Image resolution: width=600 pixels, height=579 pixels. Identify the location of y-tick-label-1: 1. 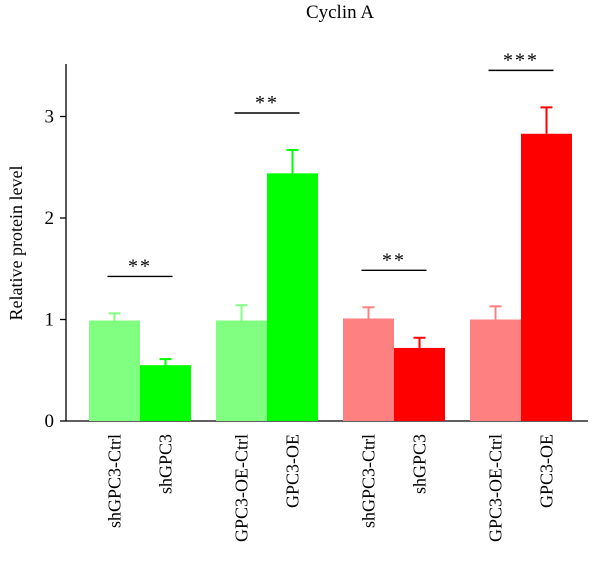
(50, 320).